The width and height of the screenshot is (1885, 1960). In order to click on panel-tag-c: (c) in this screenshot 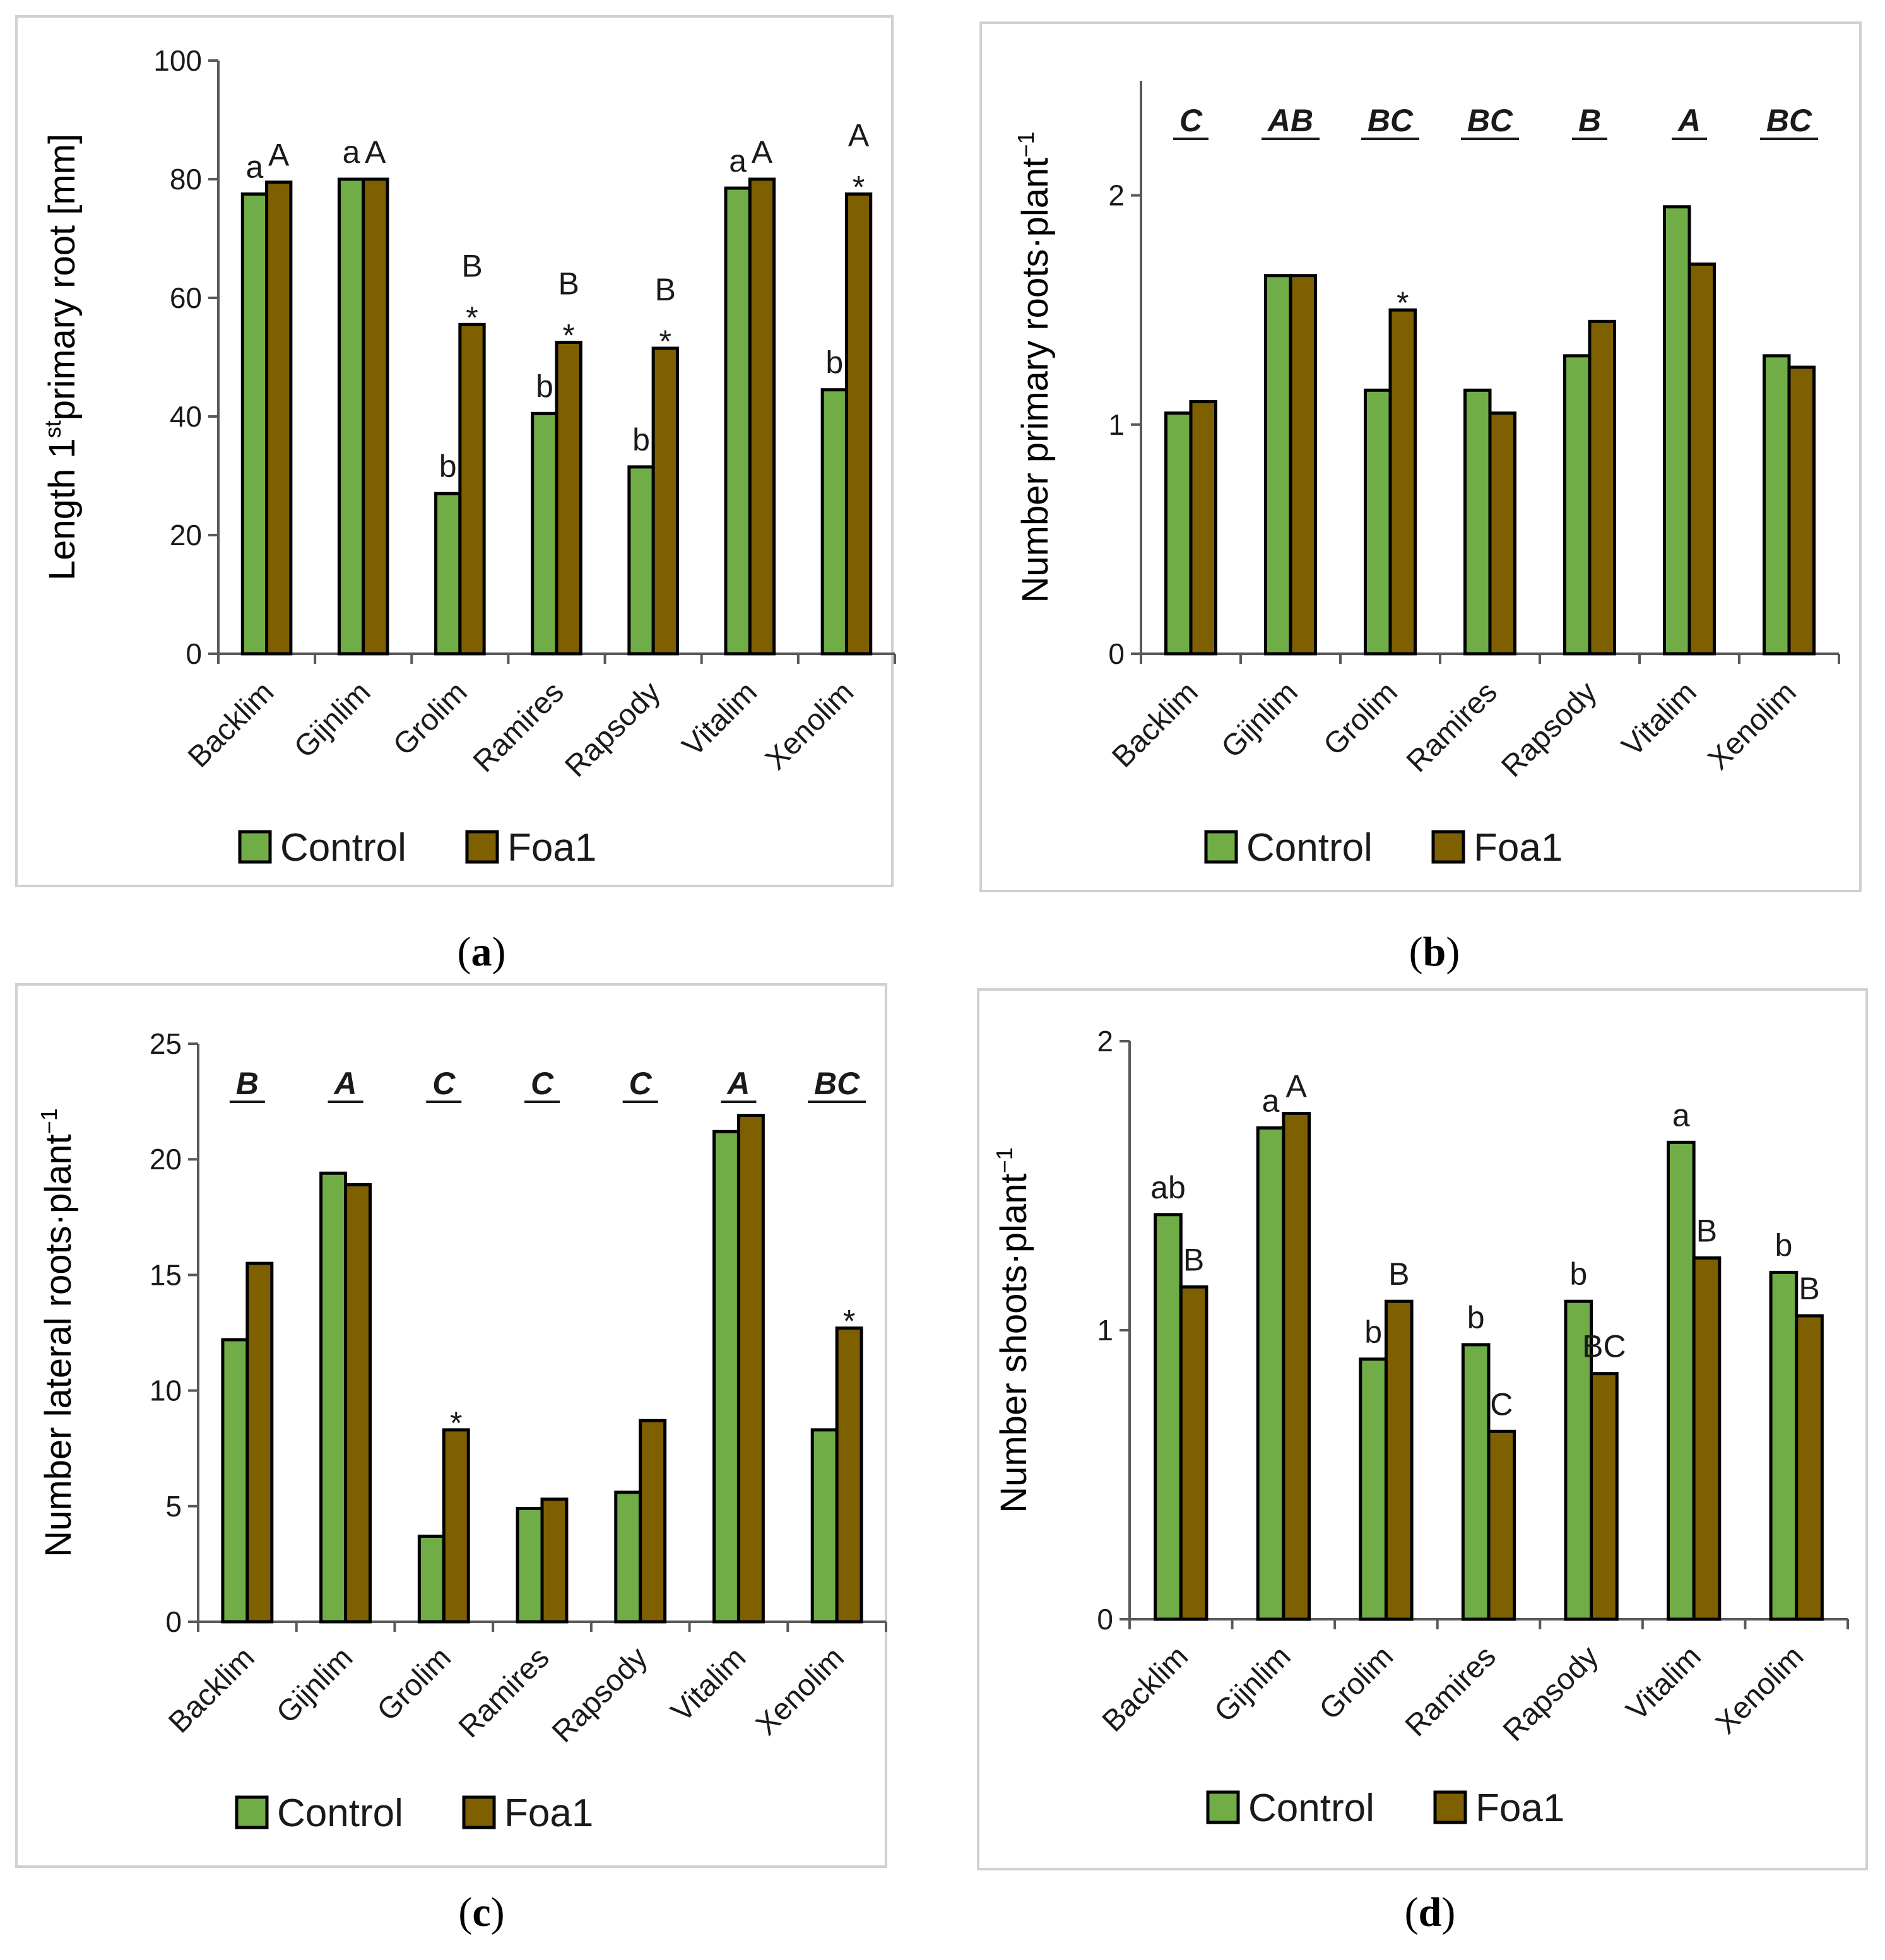, I will do `click(481, 1912)`.